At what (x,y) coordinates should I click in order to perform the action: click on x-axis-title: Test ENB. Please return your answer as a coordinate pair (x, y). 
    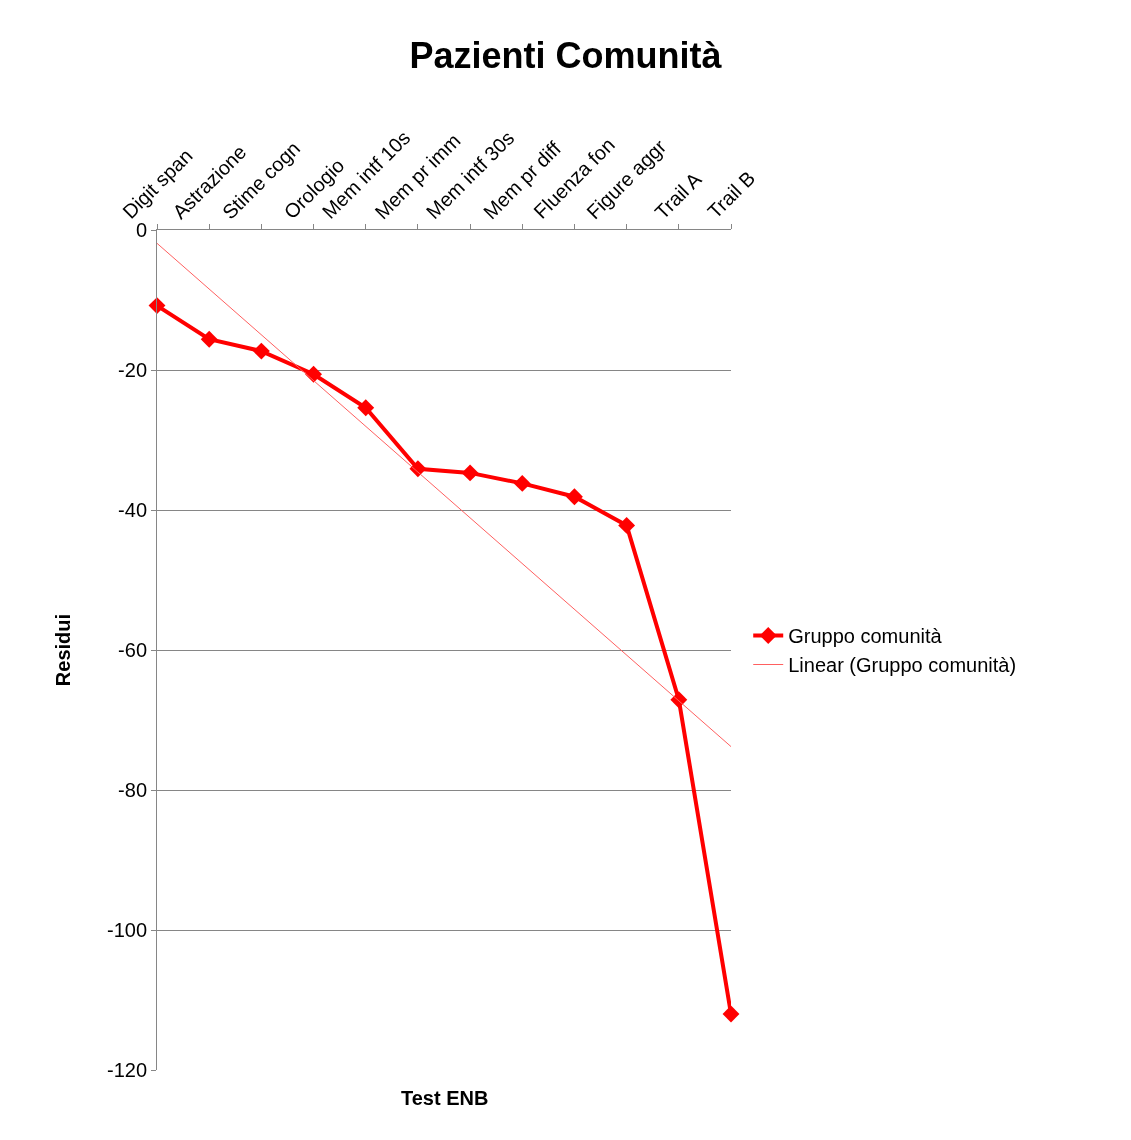
    Looking at the image, I should click on (445, 1098).